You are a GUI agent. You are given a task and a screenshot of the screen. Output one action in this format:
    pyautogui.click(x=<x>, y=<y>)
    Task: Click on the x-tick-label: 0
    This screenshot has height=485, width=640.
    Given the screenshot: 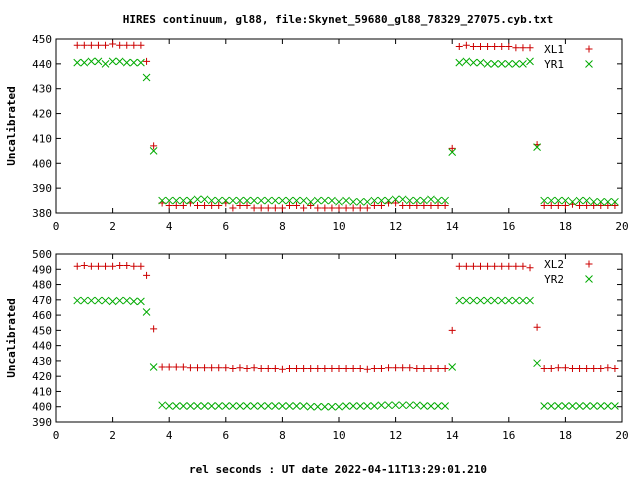 What is the action you would take?
    pyautogui.click(x=56, y=226)
    